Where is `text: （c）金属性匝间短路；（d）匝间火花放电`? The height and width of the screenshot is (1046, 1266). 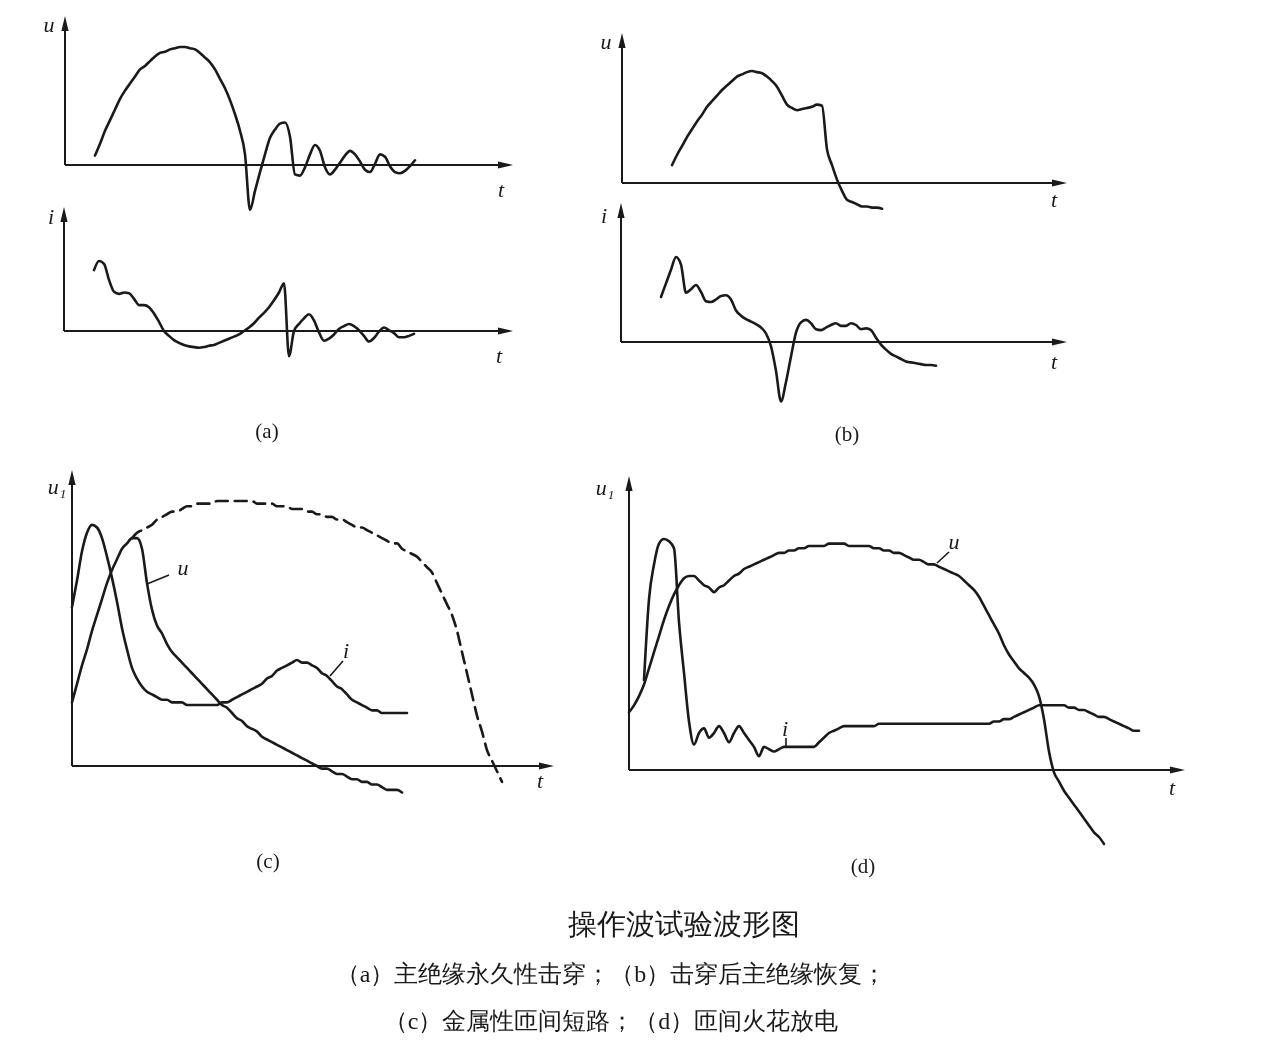 text: （c）金属性匝间短路；（d）匝间火花放电 is located at coordinates (611, 1021).